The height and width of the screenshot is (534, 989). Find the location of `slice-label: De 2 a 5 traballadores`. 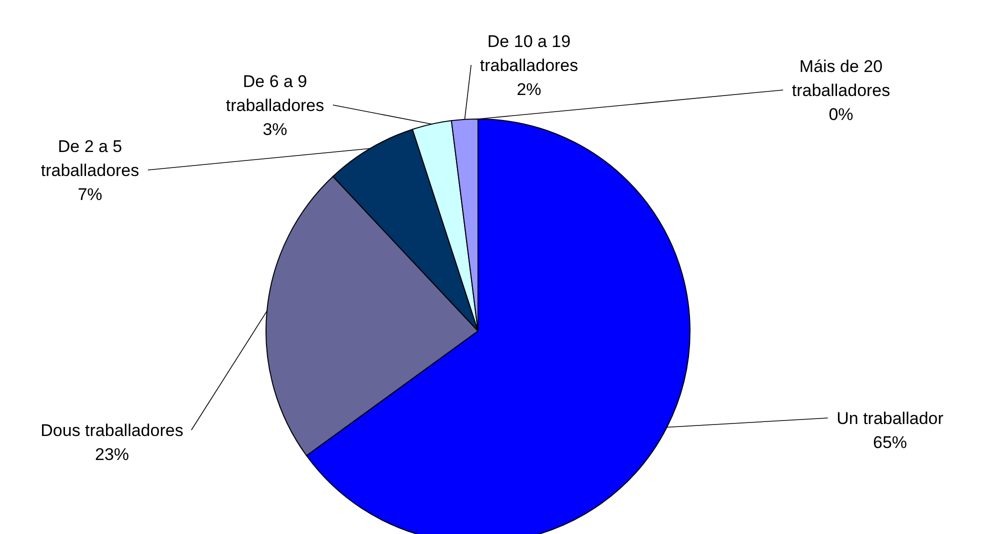

slice-label: De 2 a 5 traballadores is located at coordinates (90, 158).